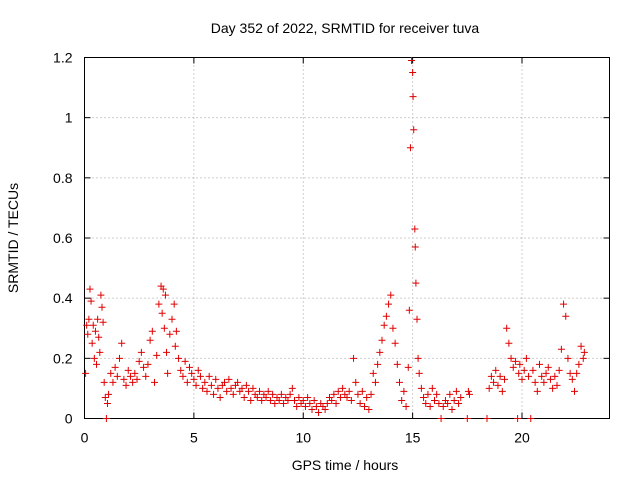 Image resolution: width=640 pixels, height=480 pixels. Describe the element at coordinates (303, 438) in the screenshot. I see `x-tick-label: 10` at that location.